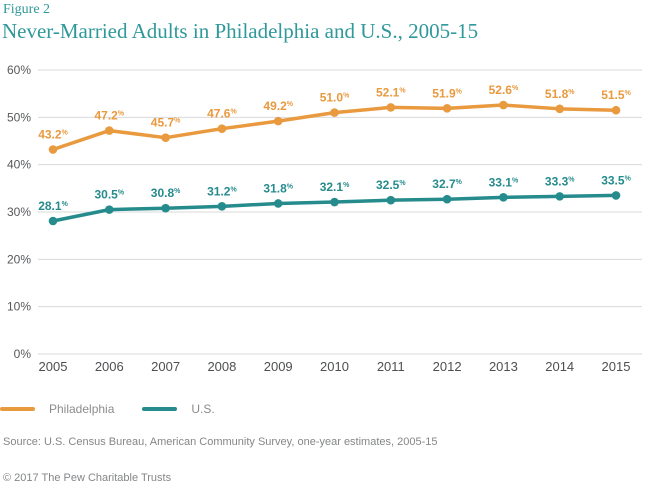 The width and height of the screenshot is (650, 504). Describe the element at coordinates (109, 366) in the screenshot. I see `x-axis-tick-label: 2006` at that location.